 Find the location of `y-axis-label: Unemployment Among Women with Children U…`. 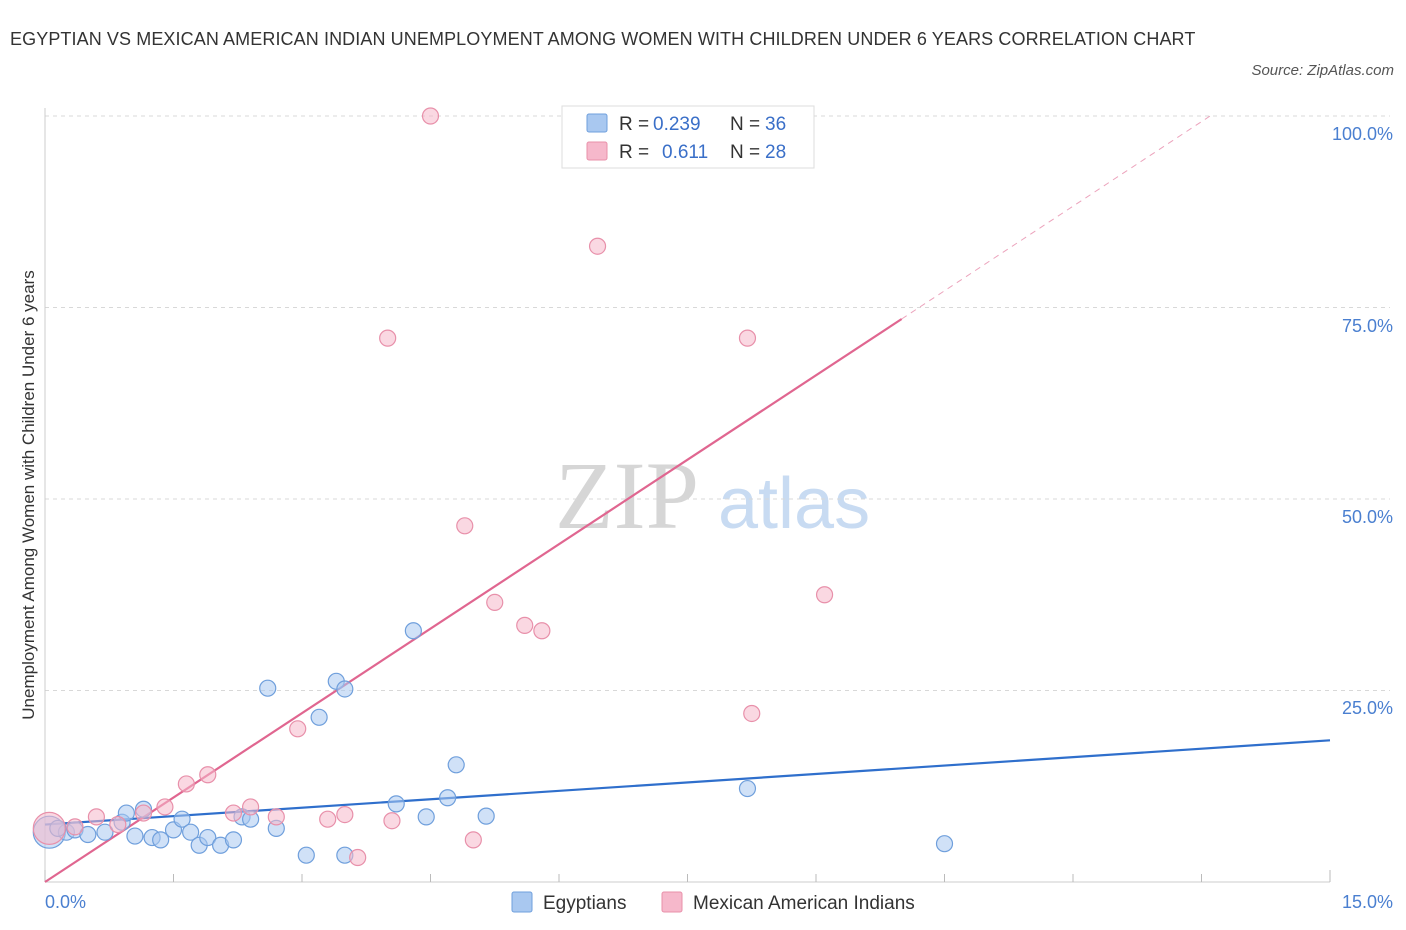

y-axis-label: Unemployment Among Women with Children U… is located at coordinates (28, 494).